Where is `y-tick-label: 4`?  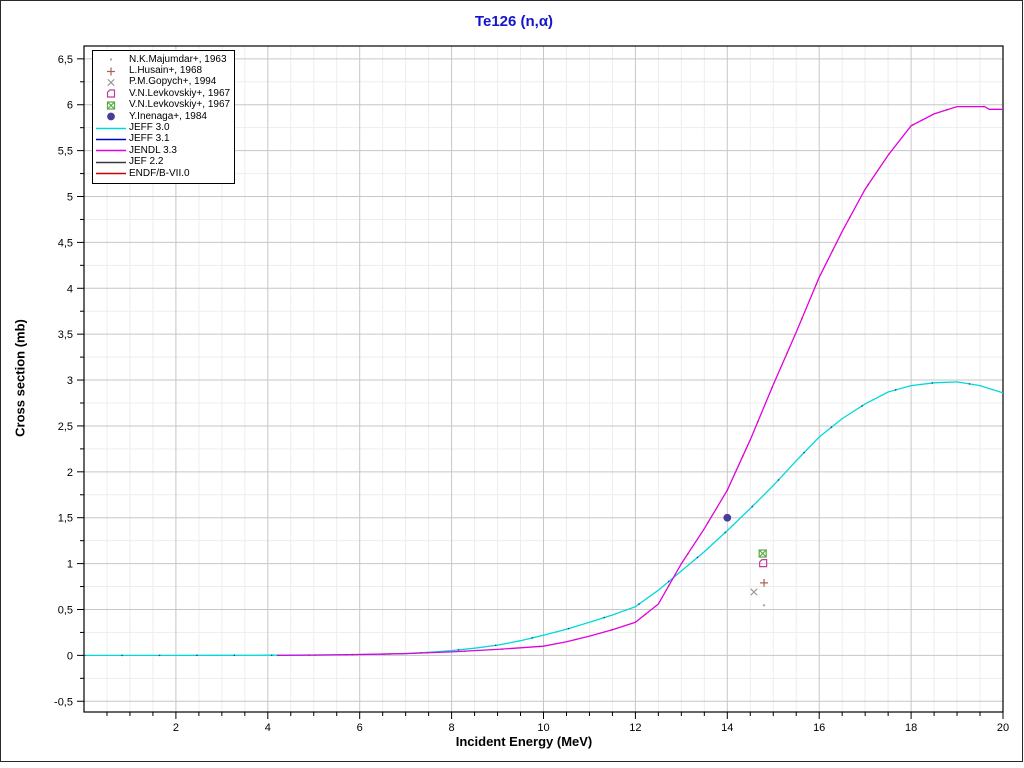 y-tick-label: 4 is located at coordinates (70, 289).